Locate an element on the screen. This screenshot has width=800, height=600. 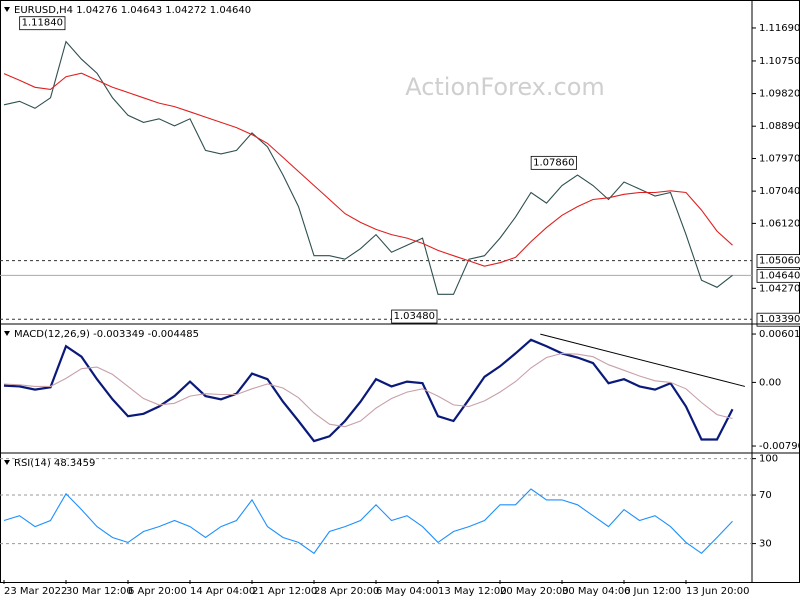
y-tick-label: -0.007907 is located at coordinates (779, 446).